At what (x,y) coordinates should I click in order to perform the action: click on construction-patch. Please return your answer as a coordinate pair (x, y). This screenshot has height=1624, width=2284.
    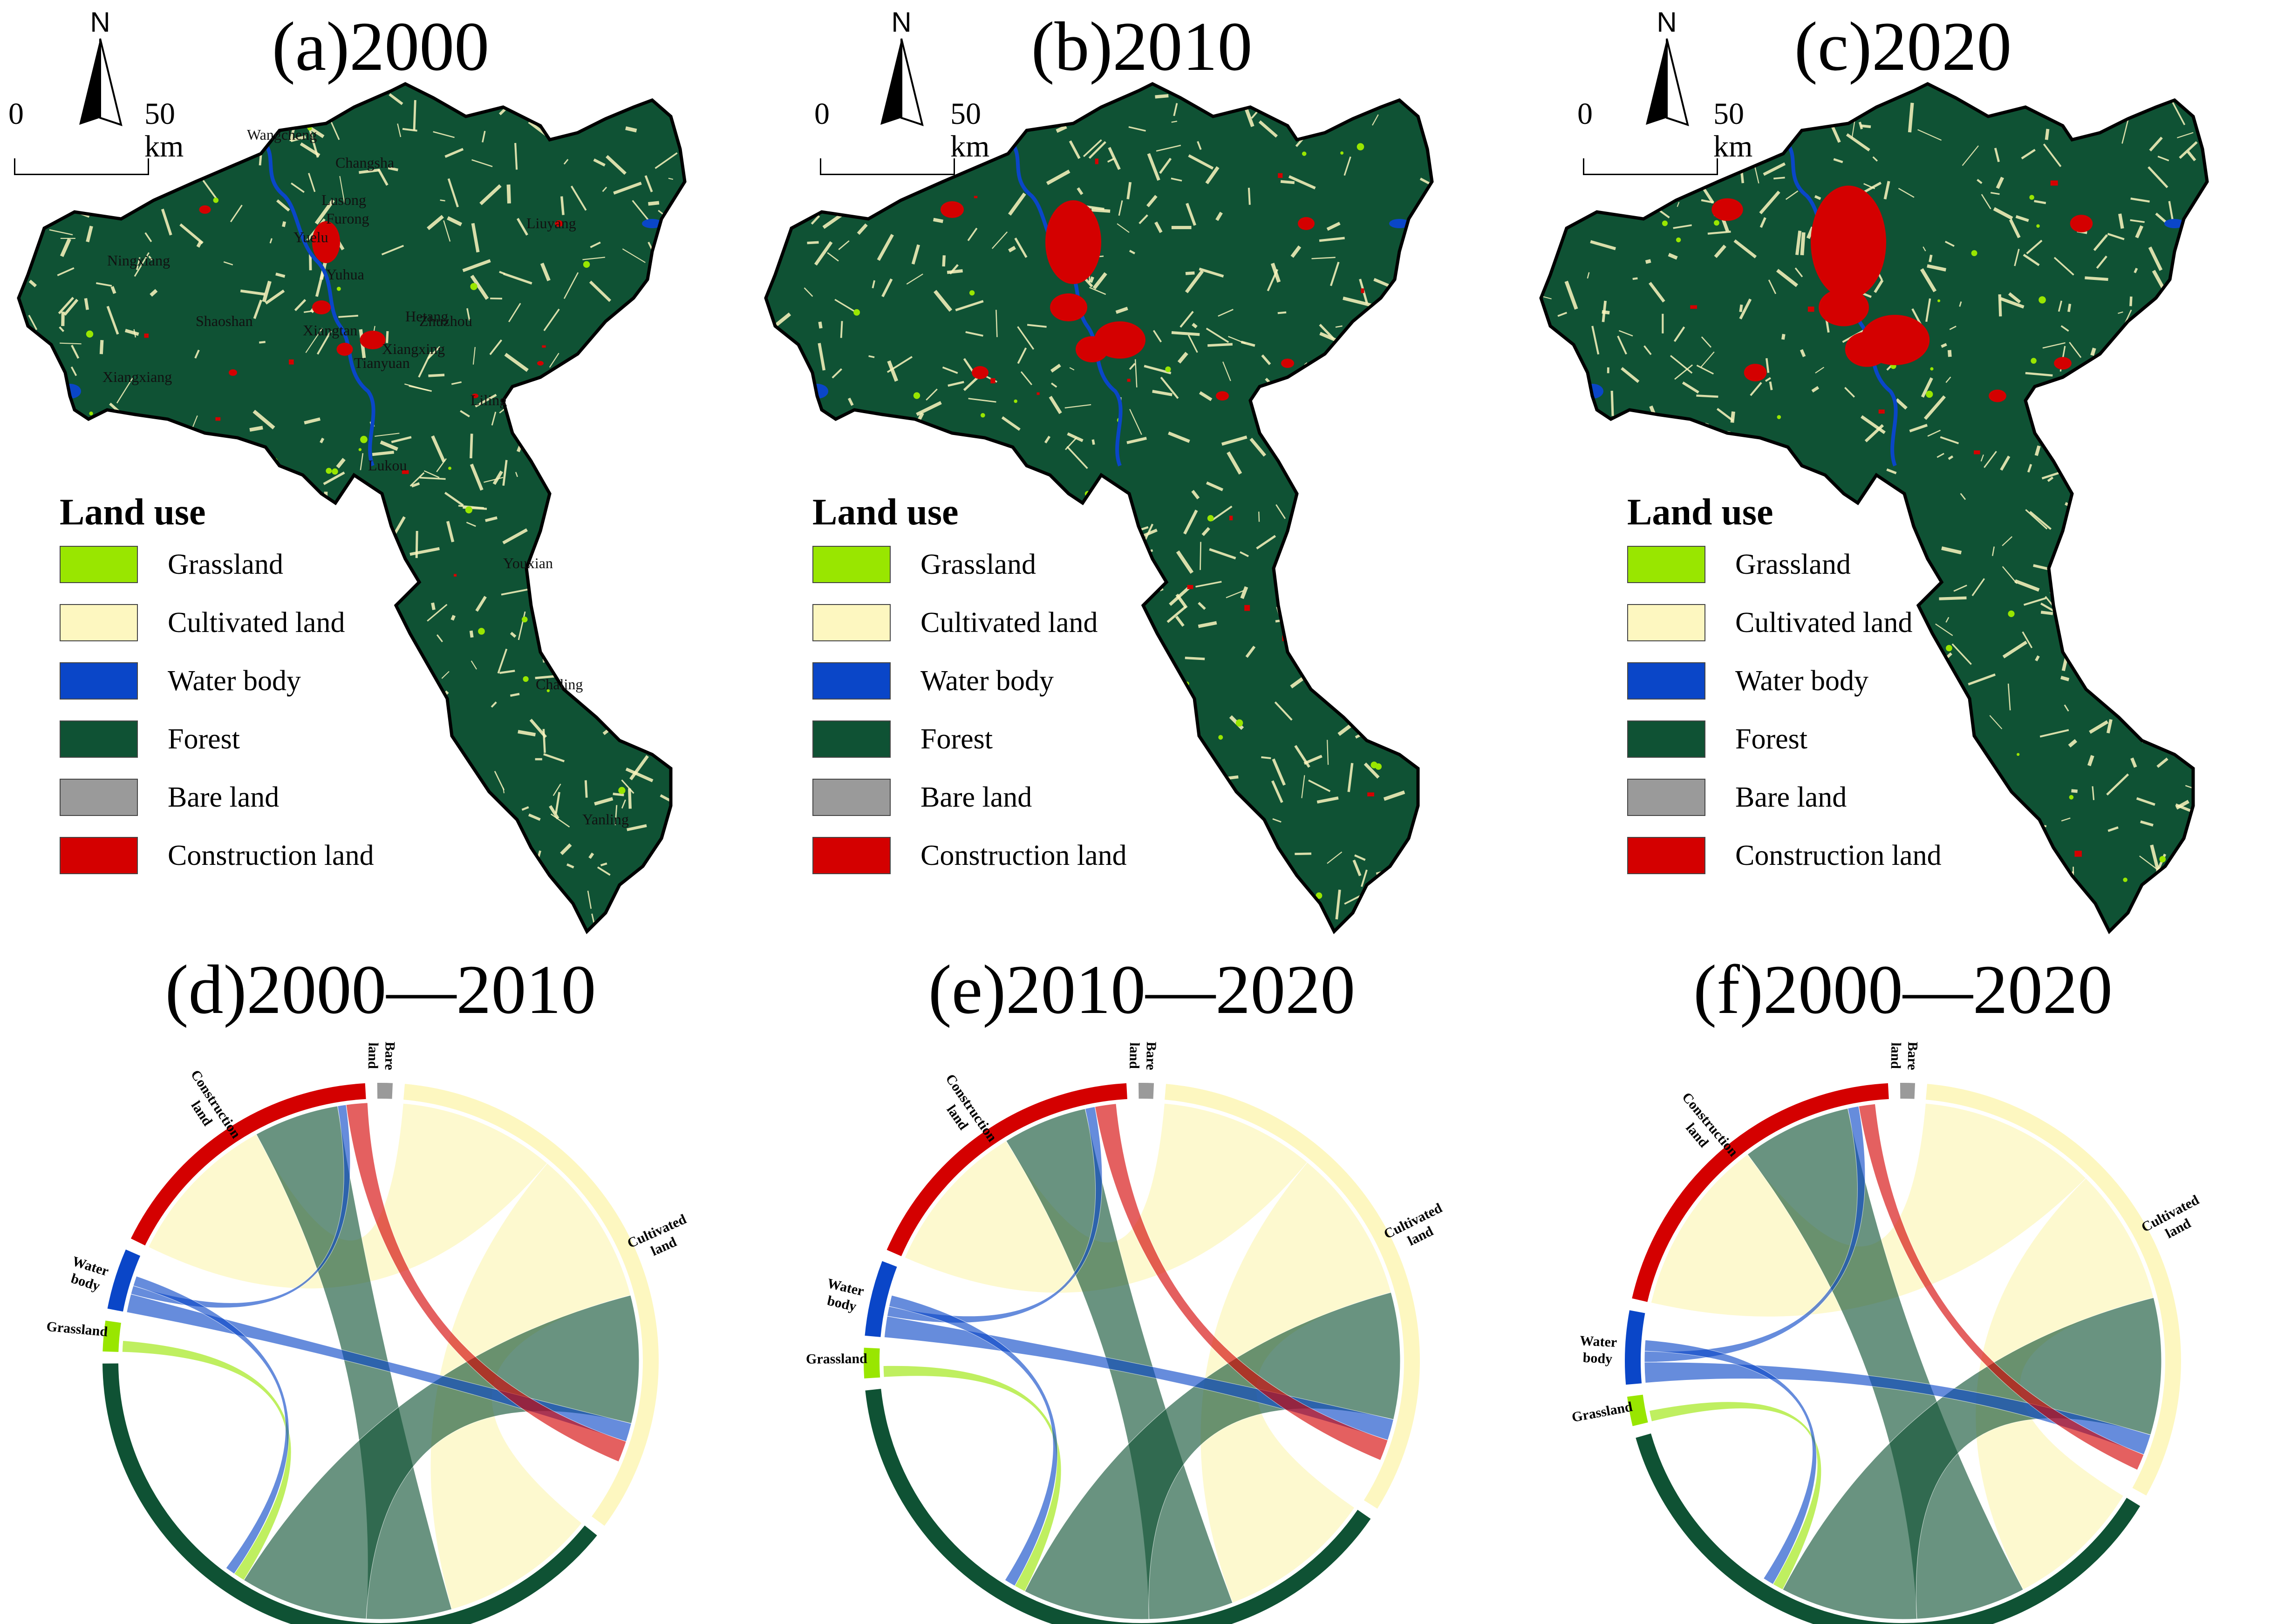
    Looking at the image, I should click on (875, 440).